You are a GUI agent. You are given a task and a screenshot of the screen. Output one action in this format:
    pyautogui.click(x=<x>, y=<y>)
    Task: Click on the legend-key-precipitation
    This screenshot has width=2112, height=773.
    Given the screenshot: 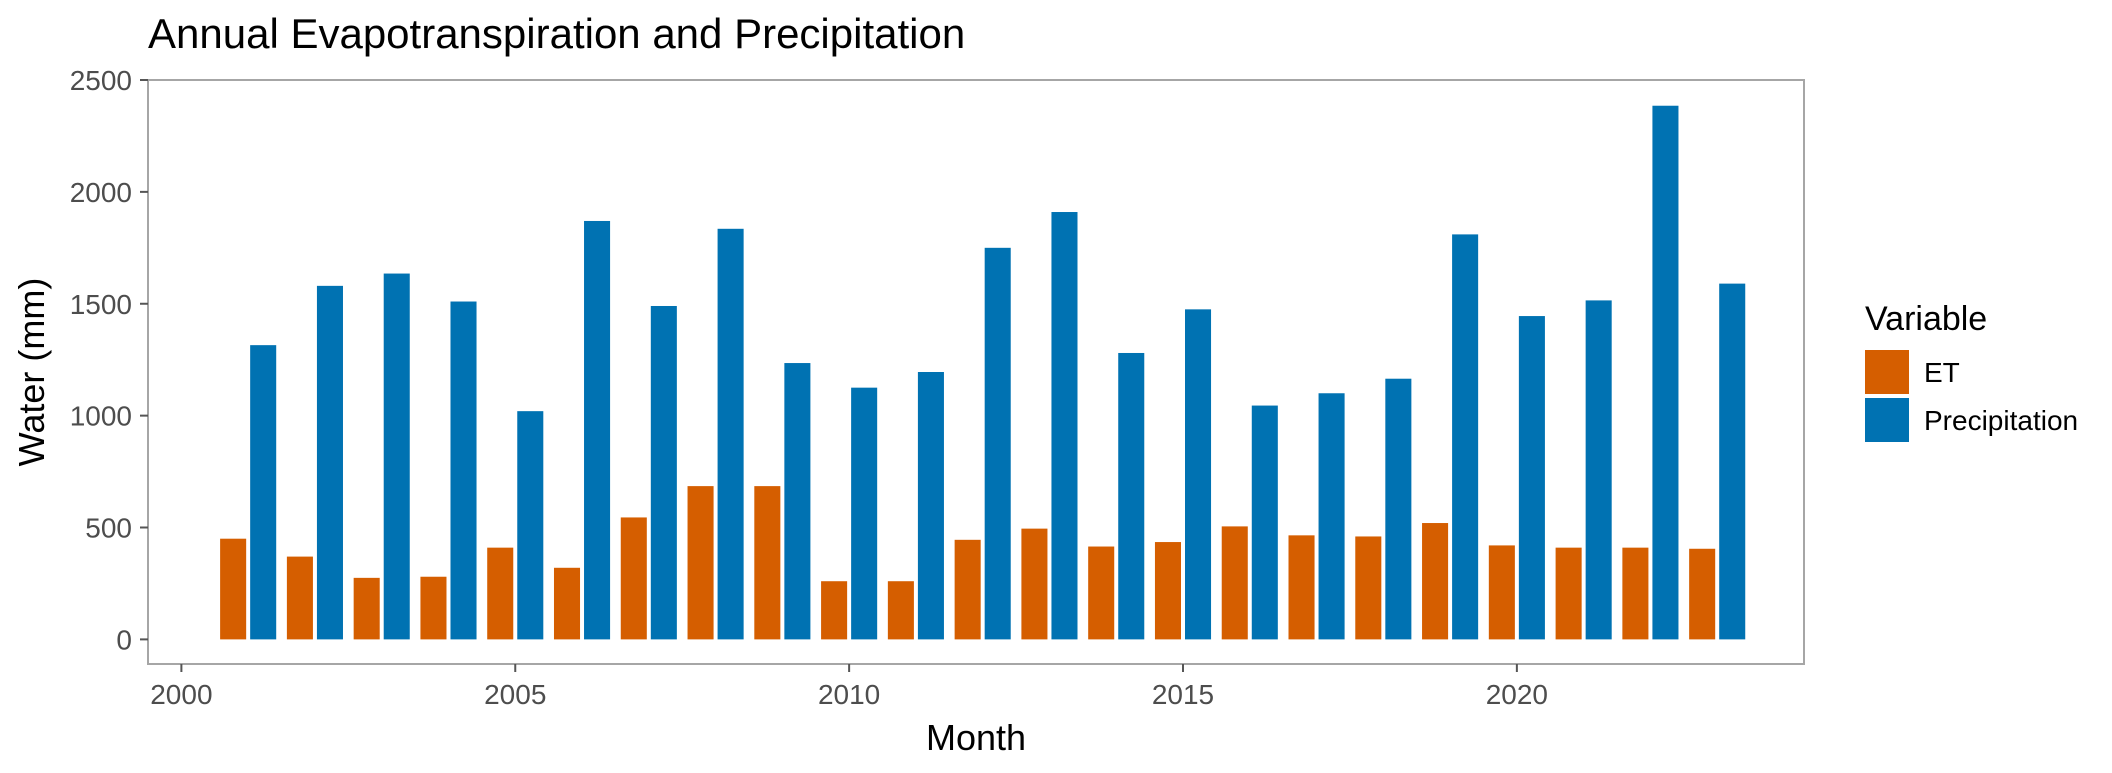 What is the action you would take?
    pyautogui.click(x=1887, y=420)
    